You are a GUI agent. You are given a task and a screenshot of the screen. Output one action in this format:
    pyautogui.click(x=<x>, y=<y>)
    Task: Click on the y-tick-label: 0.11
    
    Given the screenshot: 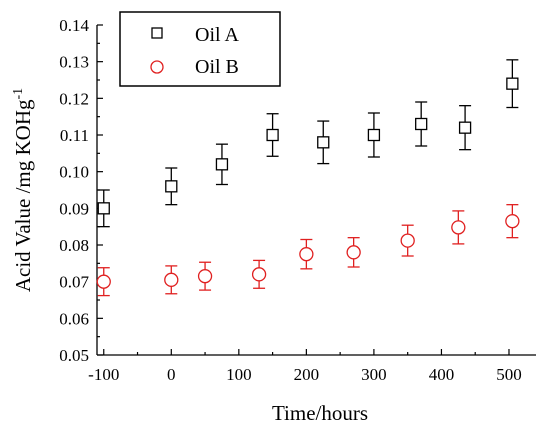 What is the action you would take?
    pyautogui.click(x=74, y=135)
    